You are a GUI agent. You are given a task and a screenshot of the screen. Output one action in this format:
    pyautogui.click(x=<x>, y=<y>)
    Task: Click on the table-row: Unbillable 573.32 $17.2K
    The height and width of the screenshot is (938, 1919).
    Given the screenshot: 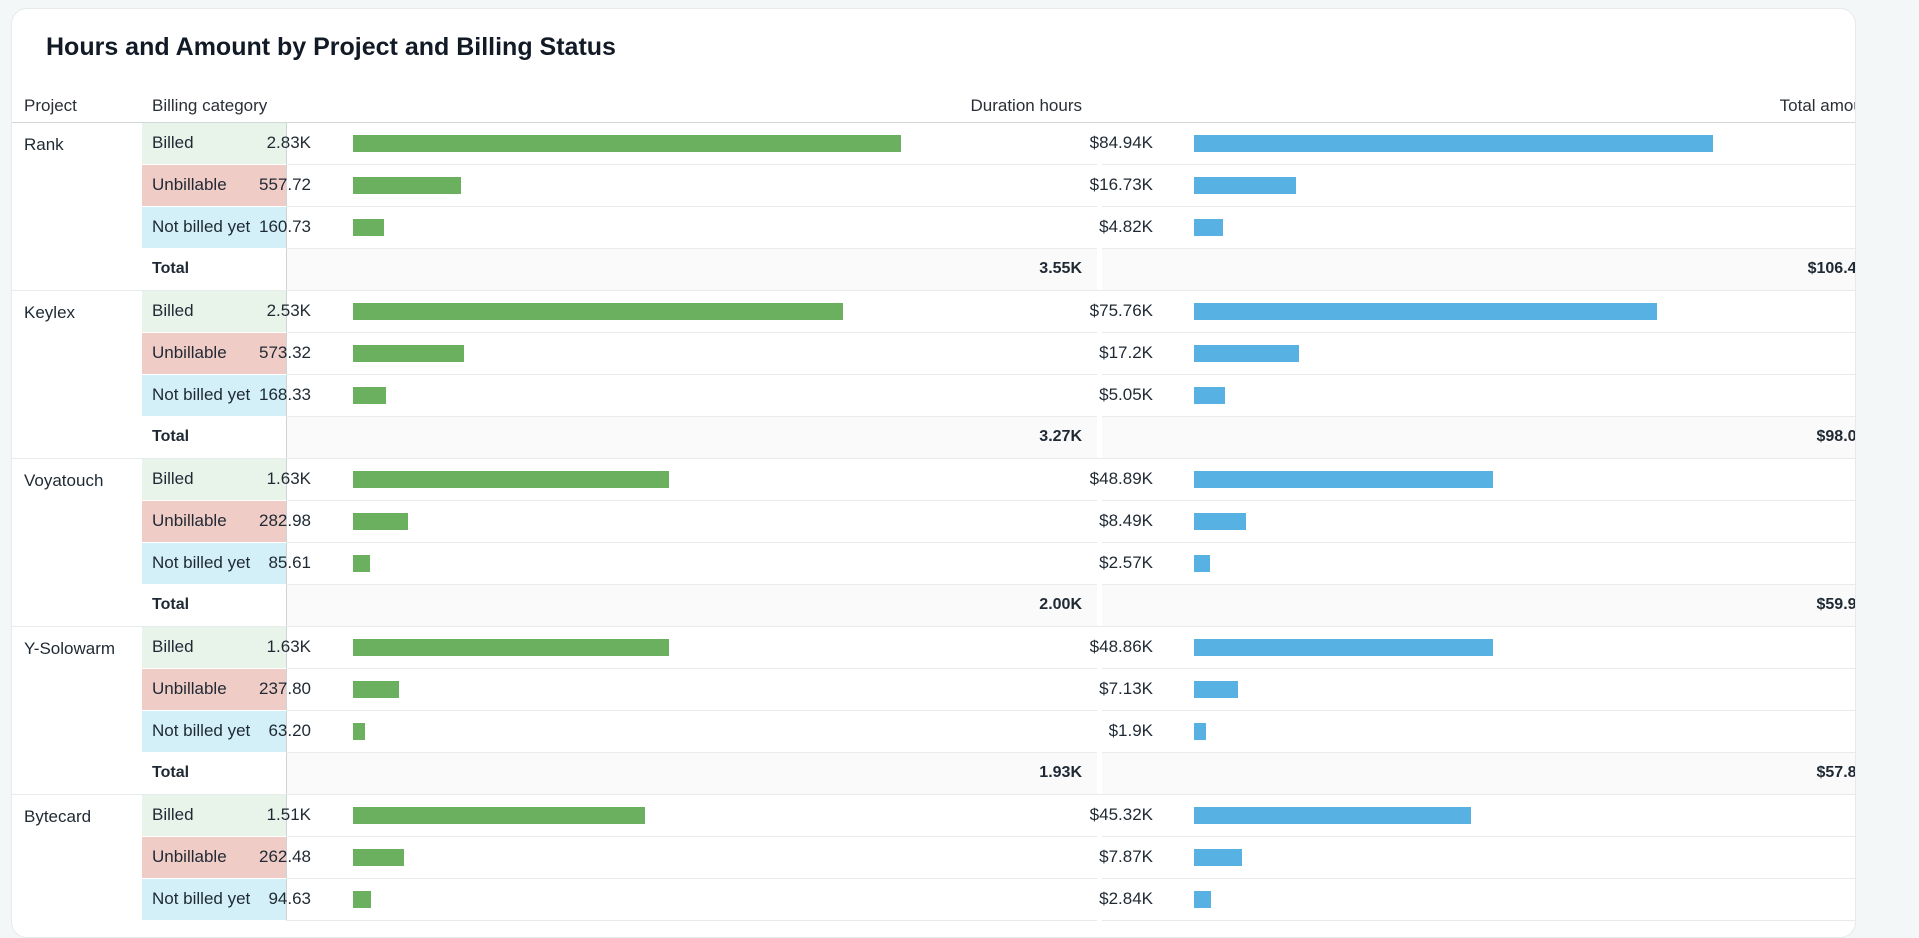 What is the action you would take?
    pyautogui.click(x=933, y=354)
    